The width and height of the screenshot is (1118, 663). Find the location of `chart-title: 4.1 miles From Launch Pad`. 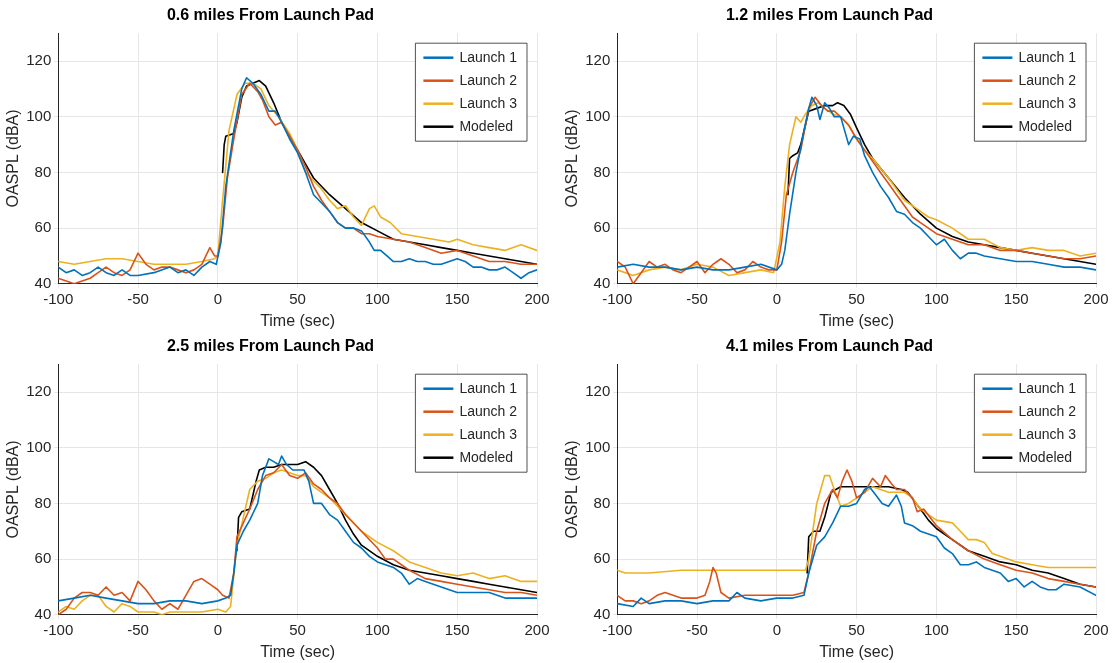

chart-title: 4.1 miles From Launch Pad is located at coordinates (829, 346).